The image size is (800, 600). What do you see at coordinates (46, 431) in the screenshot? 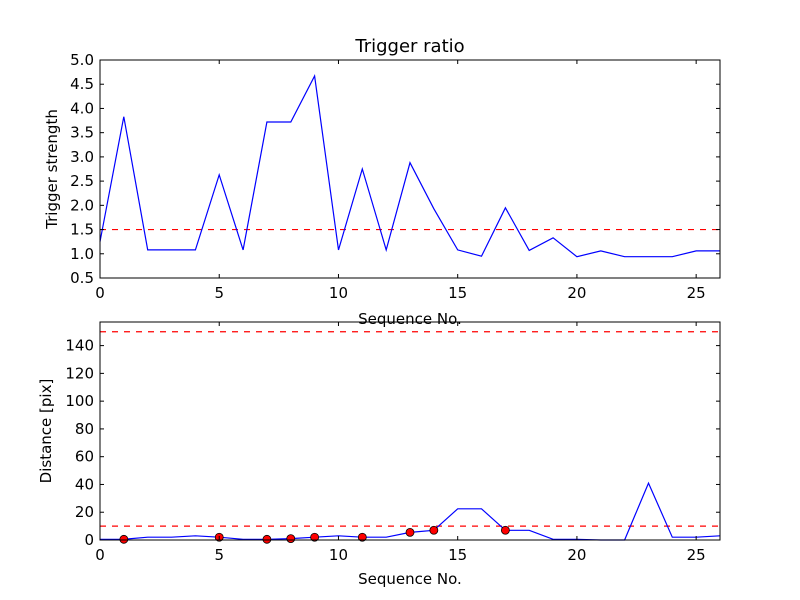
I see `y-axis-label: Distance [pix]` at bounding box center [46, 431].